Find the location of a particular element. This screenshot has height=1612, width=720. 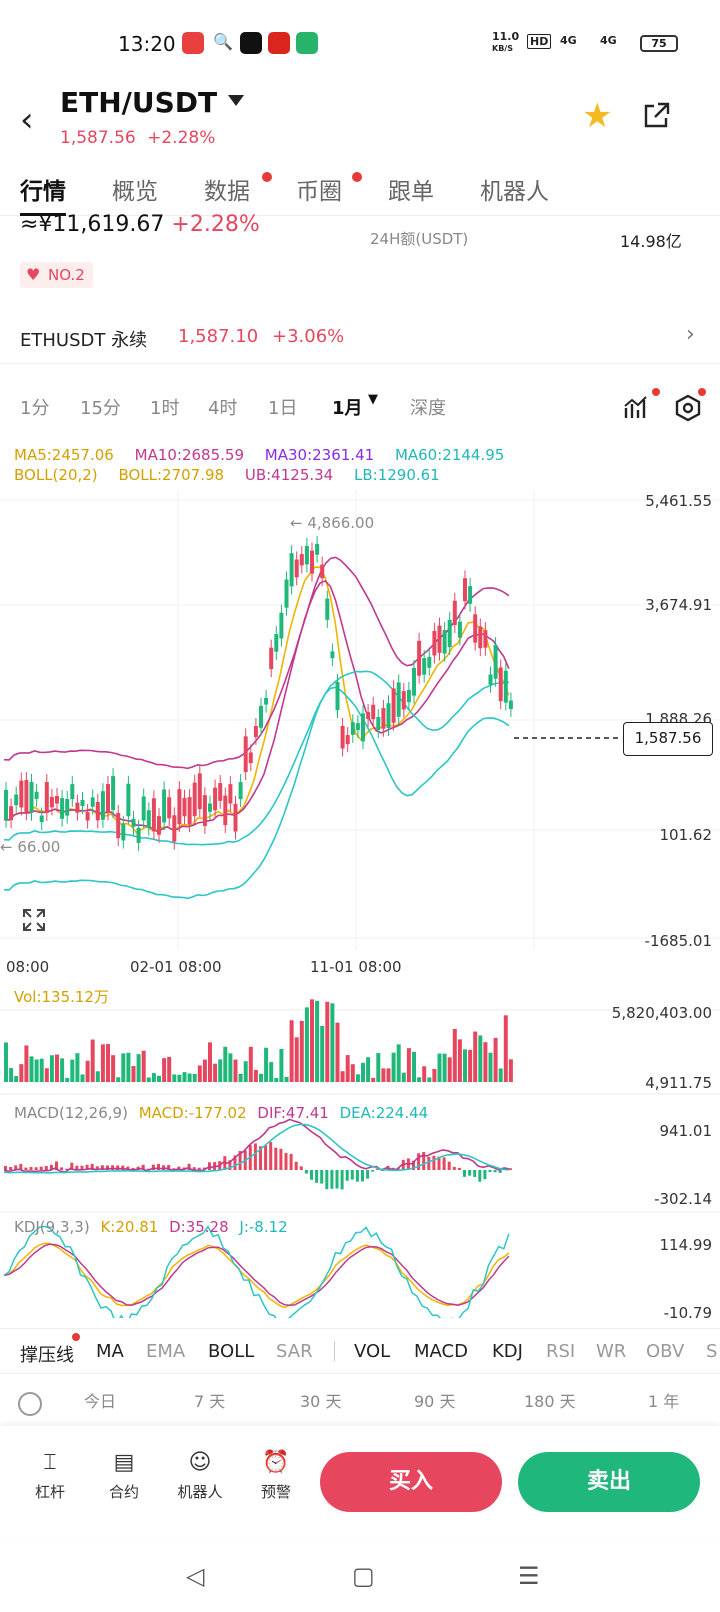

perpetual-row: ETHUSDT 永续 1,587.10 +3.06% › is located at coordinates (360, 338).